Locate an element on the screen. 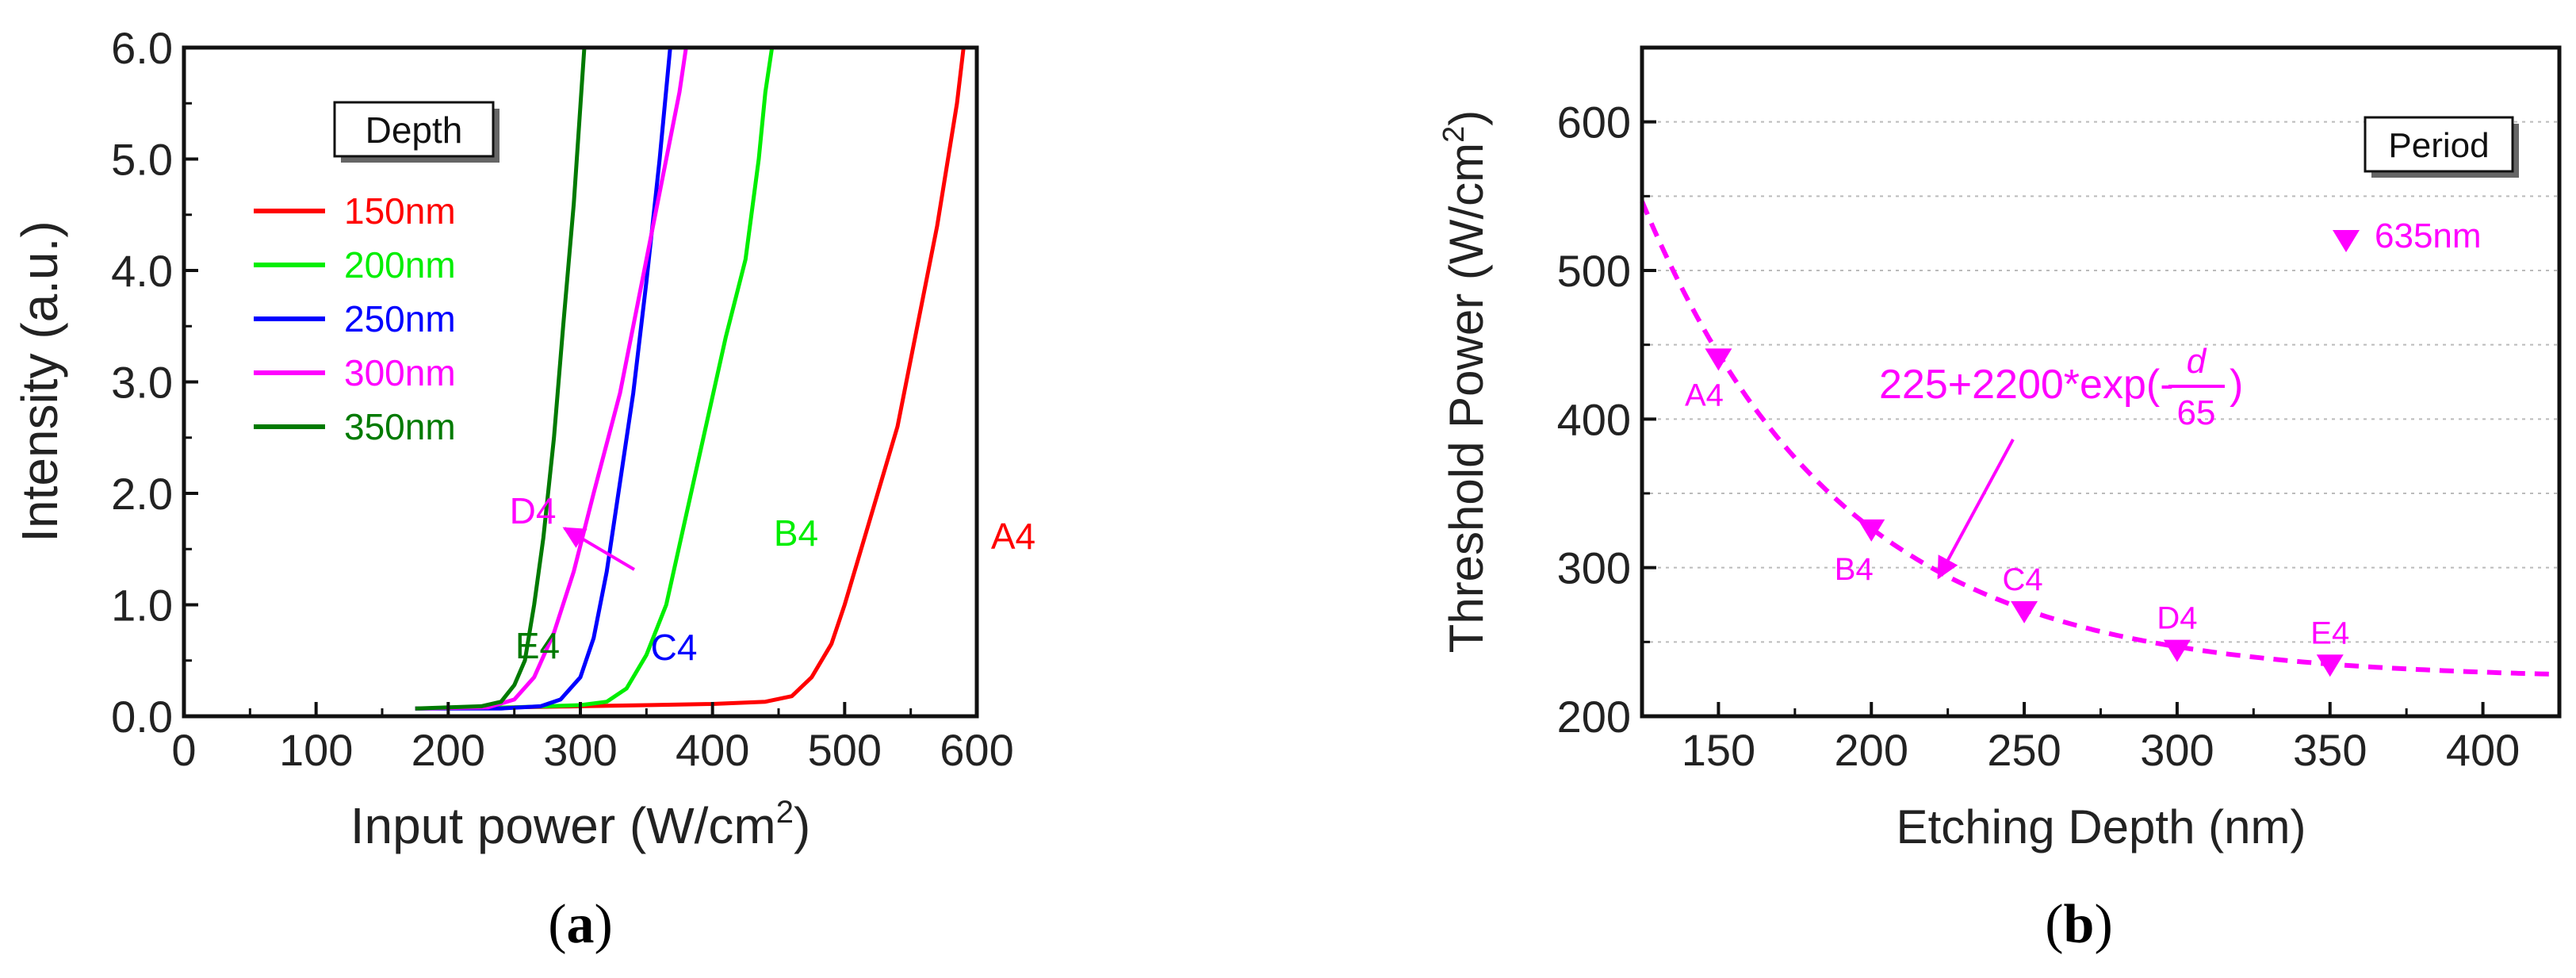  y-tick-label: 3.0 is located at coordinates (142, 383).